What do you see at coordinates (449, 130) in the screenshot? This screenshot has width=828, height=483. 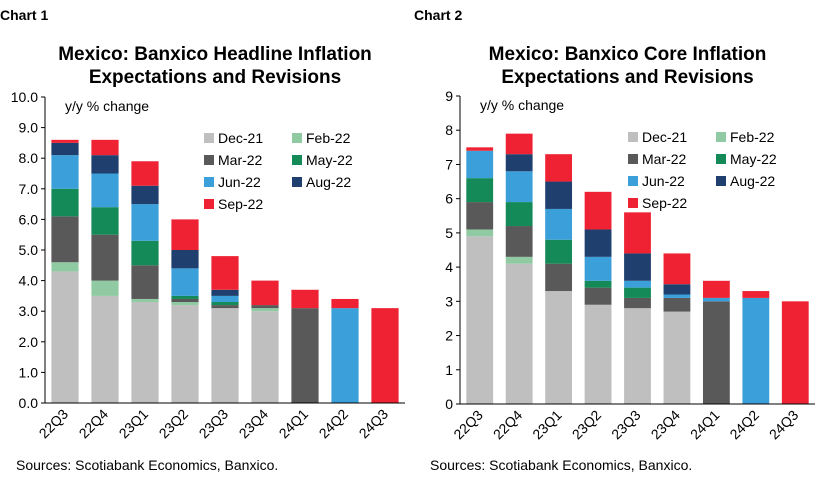 I see `y-tick-label: 8` at bounding box center [449, 130].